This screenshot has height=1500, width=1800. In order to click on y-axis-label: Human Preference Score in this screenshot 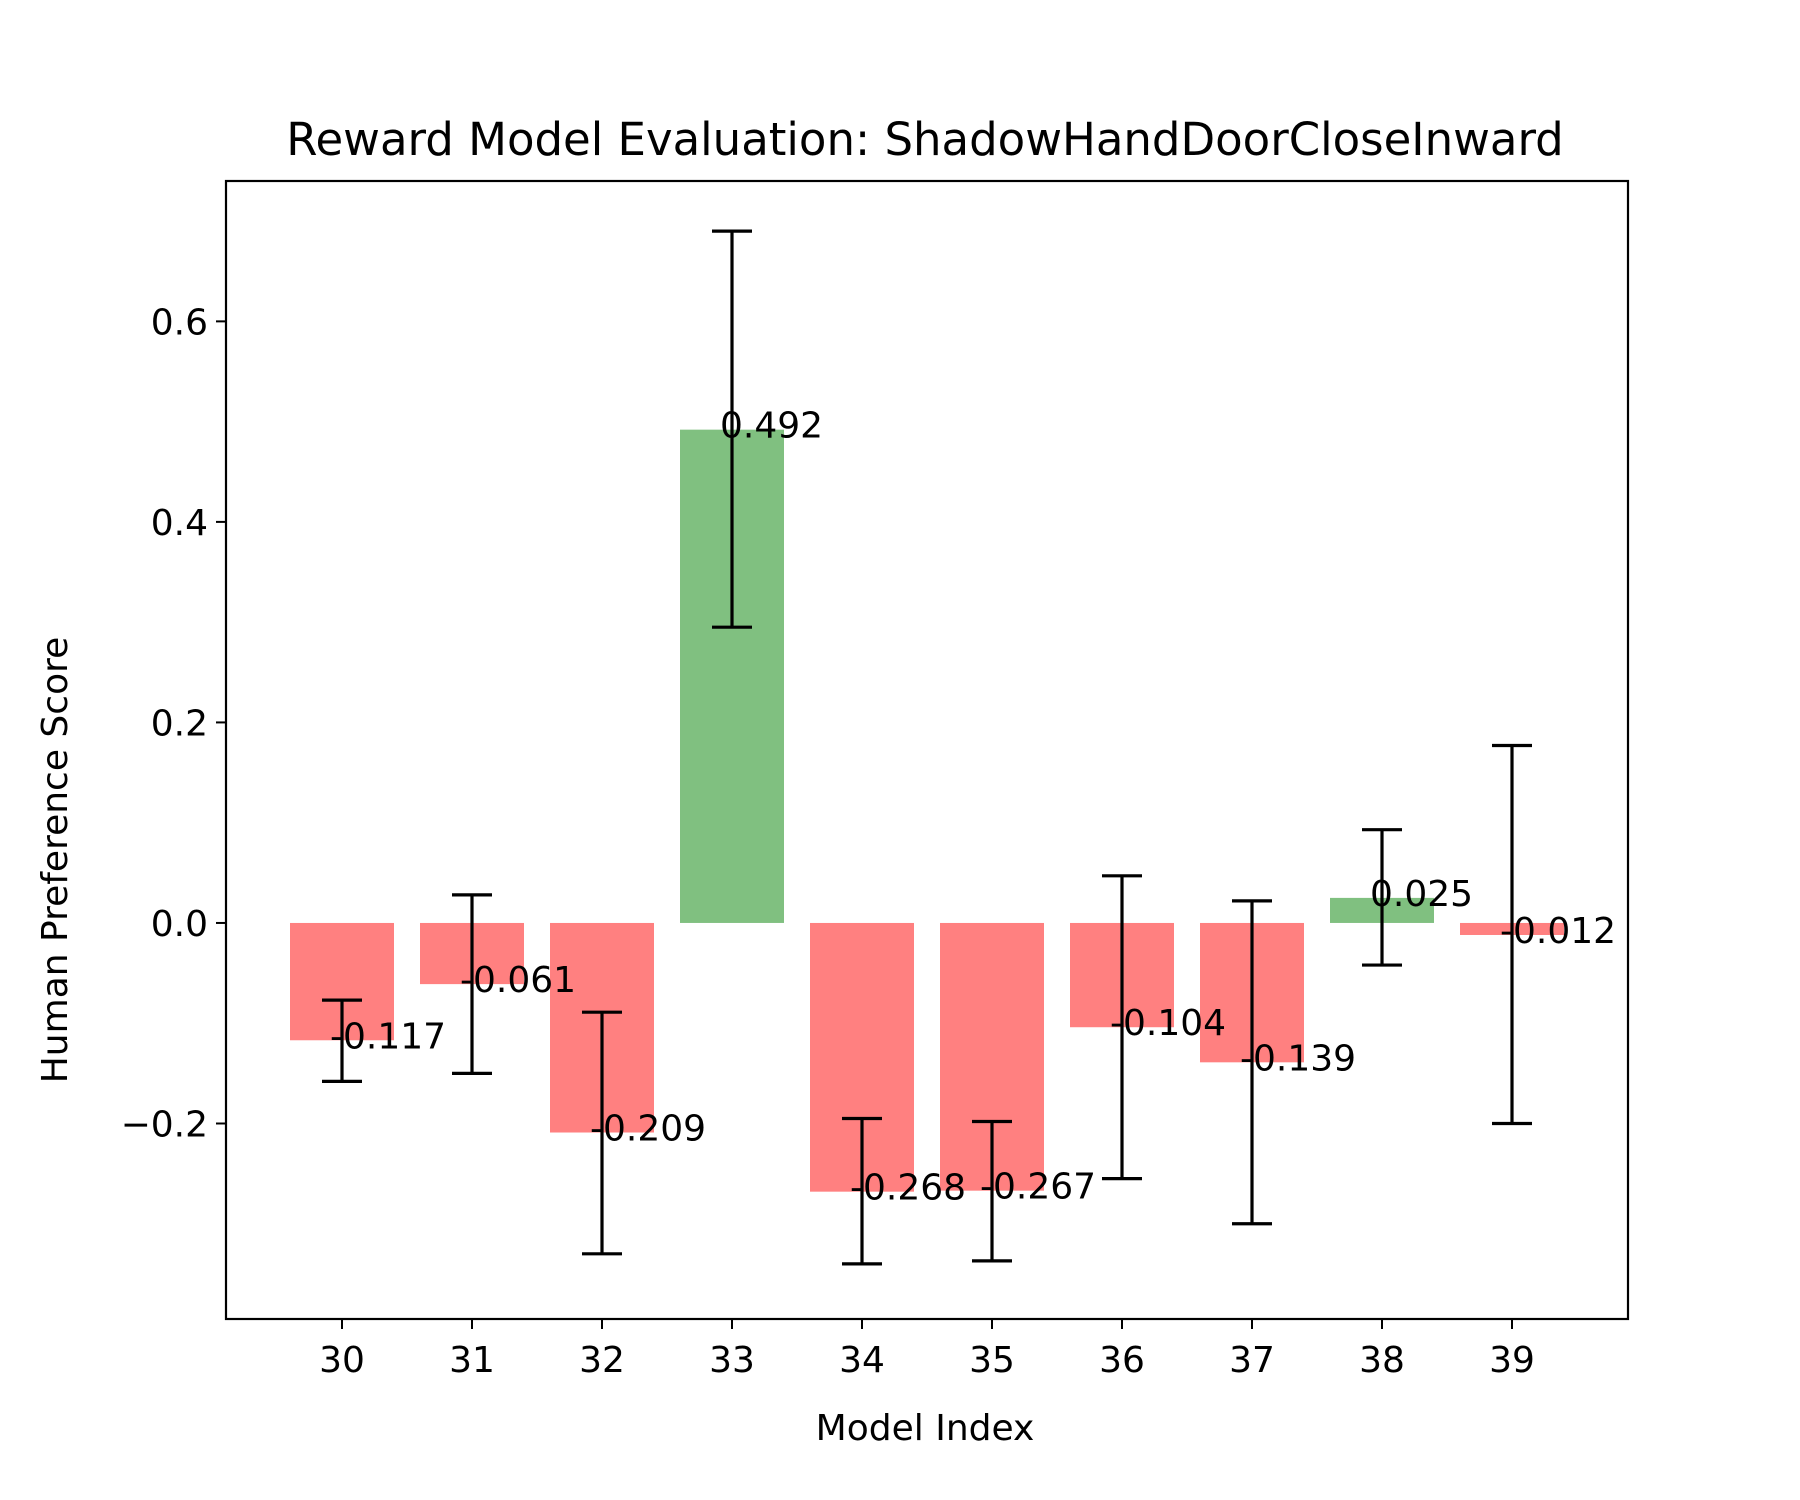, I will do `click(55, 860)`.